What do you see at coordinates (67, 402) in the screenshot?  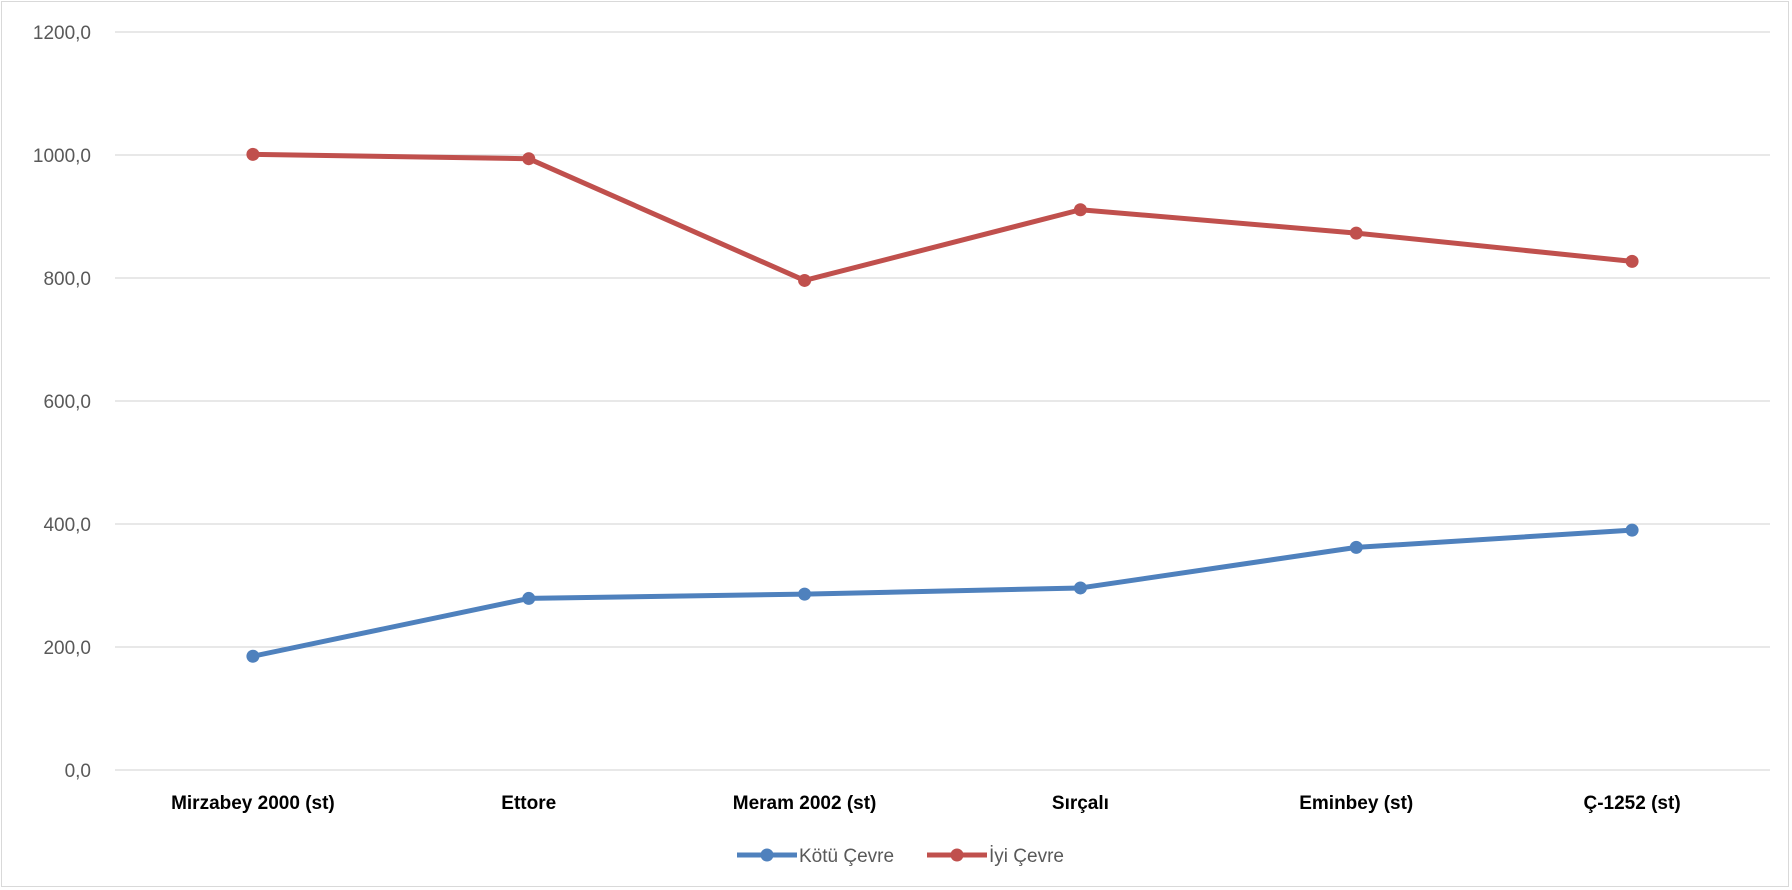 I see `y-tick-label: 600,0` at bounding box center [67, 402].